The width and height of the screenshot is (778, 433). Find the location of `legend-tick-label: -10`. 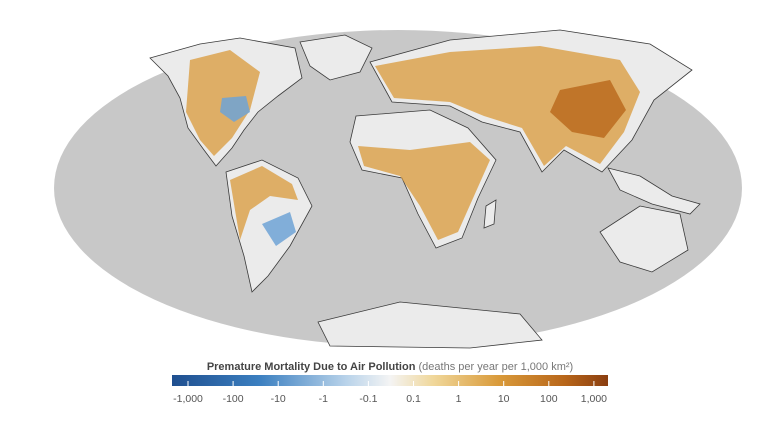

legend-tick-label: -10 is located at coordinates (278, 399).